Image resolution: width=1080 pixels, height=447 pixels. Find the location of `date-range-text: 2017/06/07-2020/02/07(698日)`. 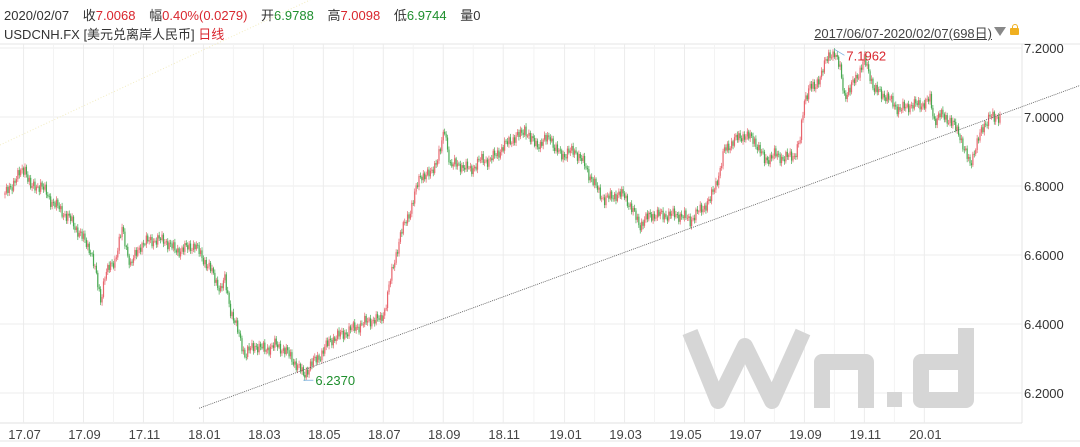

date-range-text: 2017/06/07-2020/02/07(698日) is located at coordinates (903, 33).